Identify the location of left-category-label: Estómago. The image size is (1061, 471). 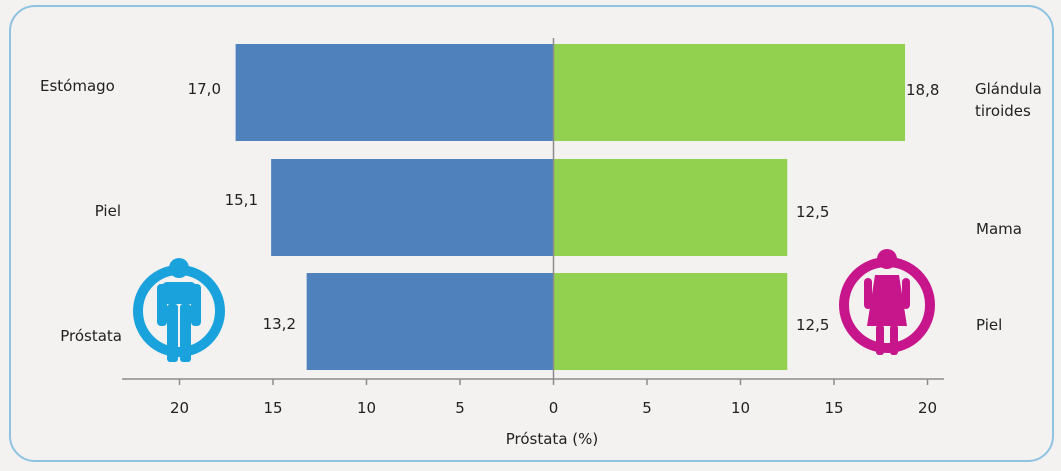
(77, 86).